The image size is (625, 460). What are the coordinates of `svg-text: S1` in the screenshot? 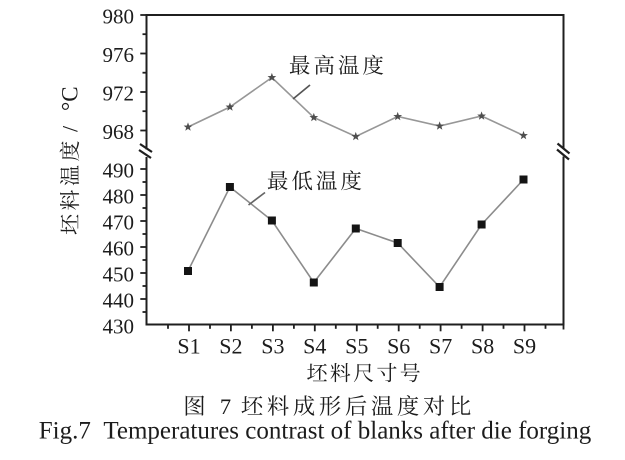 It's located at (188, 346).